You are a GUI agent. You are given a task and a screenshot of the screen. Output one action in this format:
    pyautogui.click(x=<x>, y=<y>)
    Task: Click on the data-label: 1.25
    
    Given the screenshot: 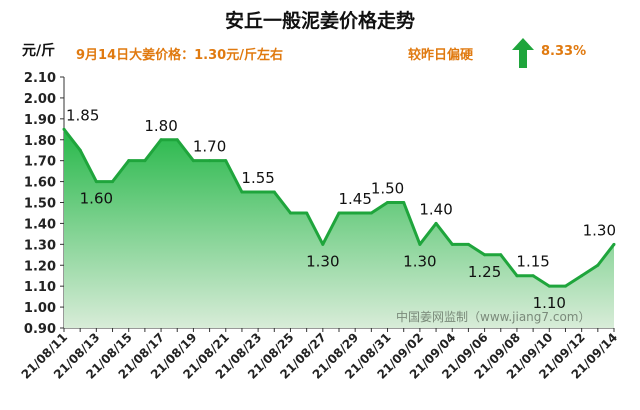 What is the action you would take?
    pyautogui.click(x=484, y=272)
    